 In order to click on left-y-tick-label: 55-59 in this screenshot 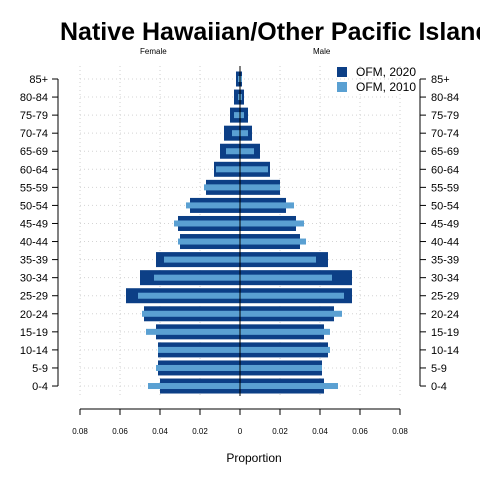, I will do `click(34, 188)`.